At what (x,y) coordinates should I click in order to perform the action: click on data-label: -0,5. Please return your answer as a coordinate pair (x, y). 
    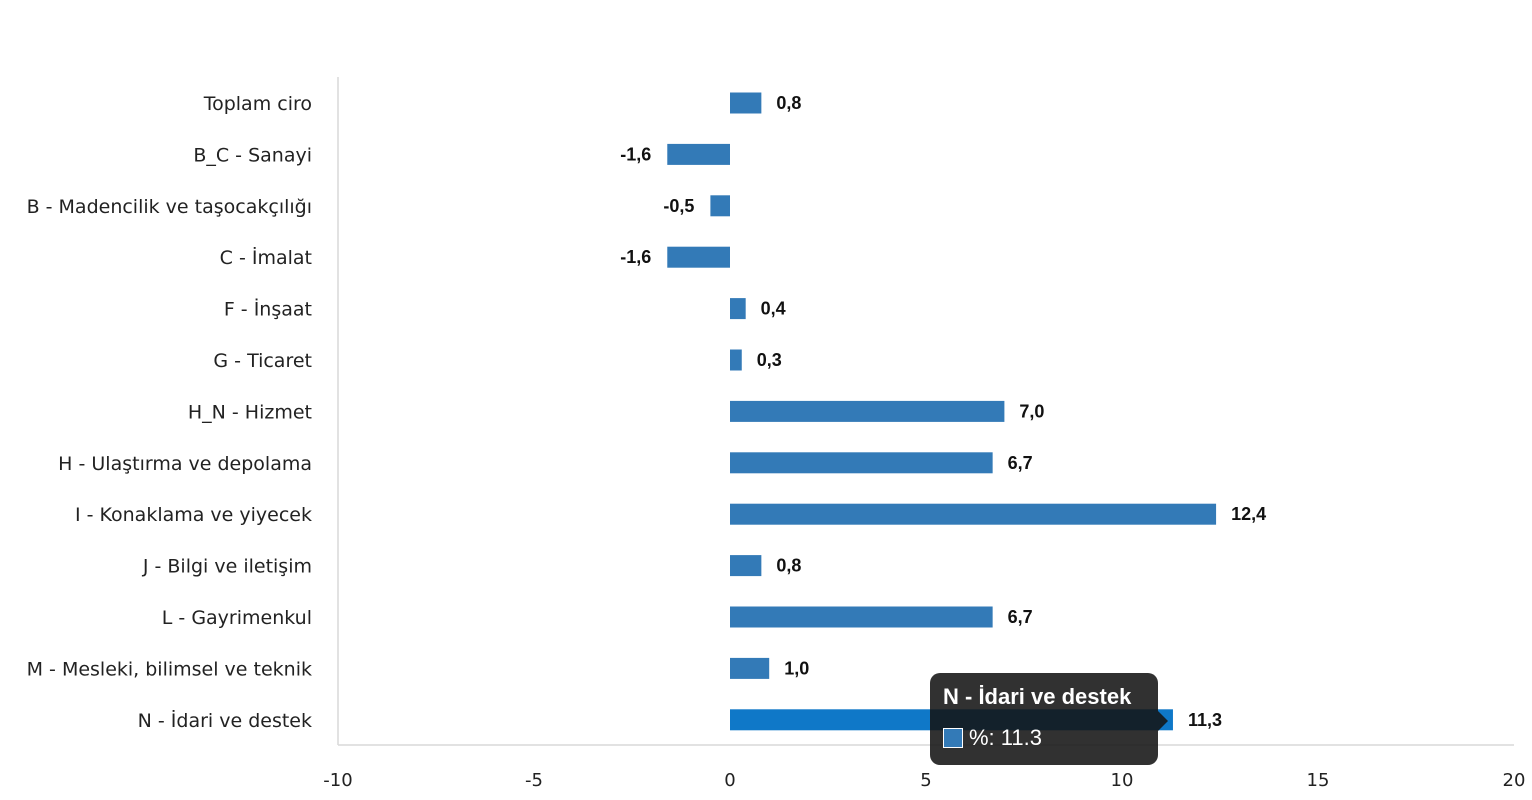
    Looking at the image, I should click on (678, 206).